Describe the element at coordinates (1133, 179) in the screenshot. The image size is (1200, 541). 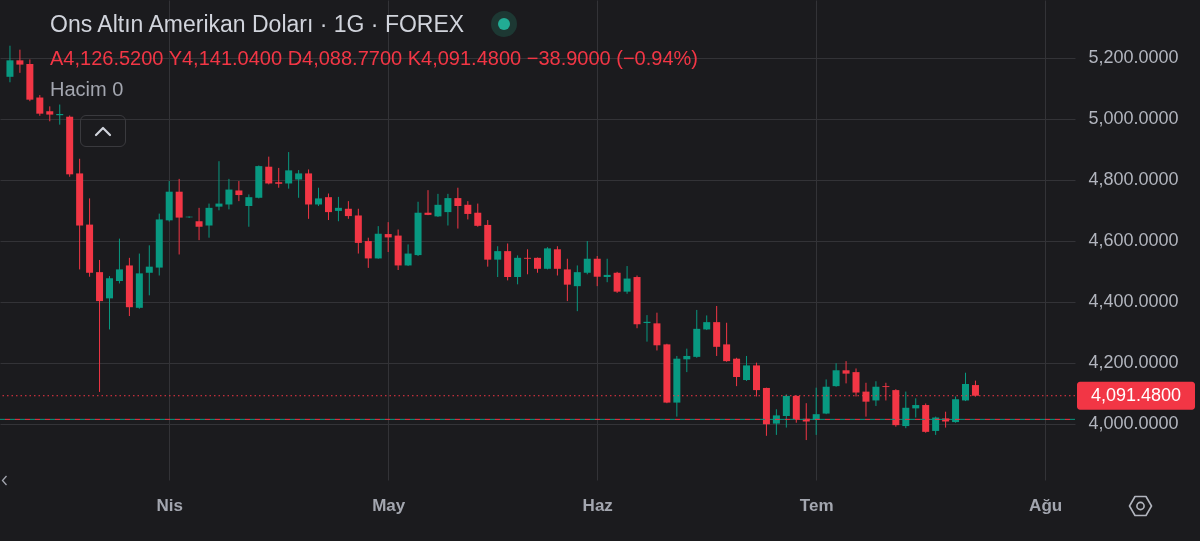
I see `y-tick-label: 4,800.0000` at that location.